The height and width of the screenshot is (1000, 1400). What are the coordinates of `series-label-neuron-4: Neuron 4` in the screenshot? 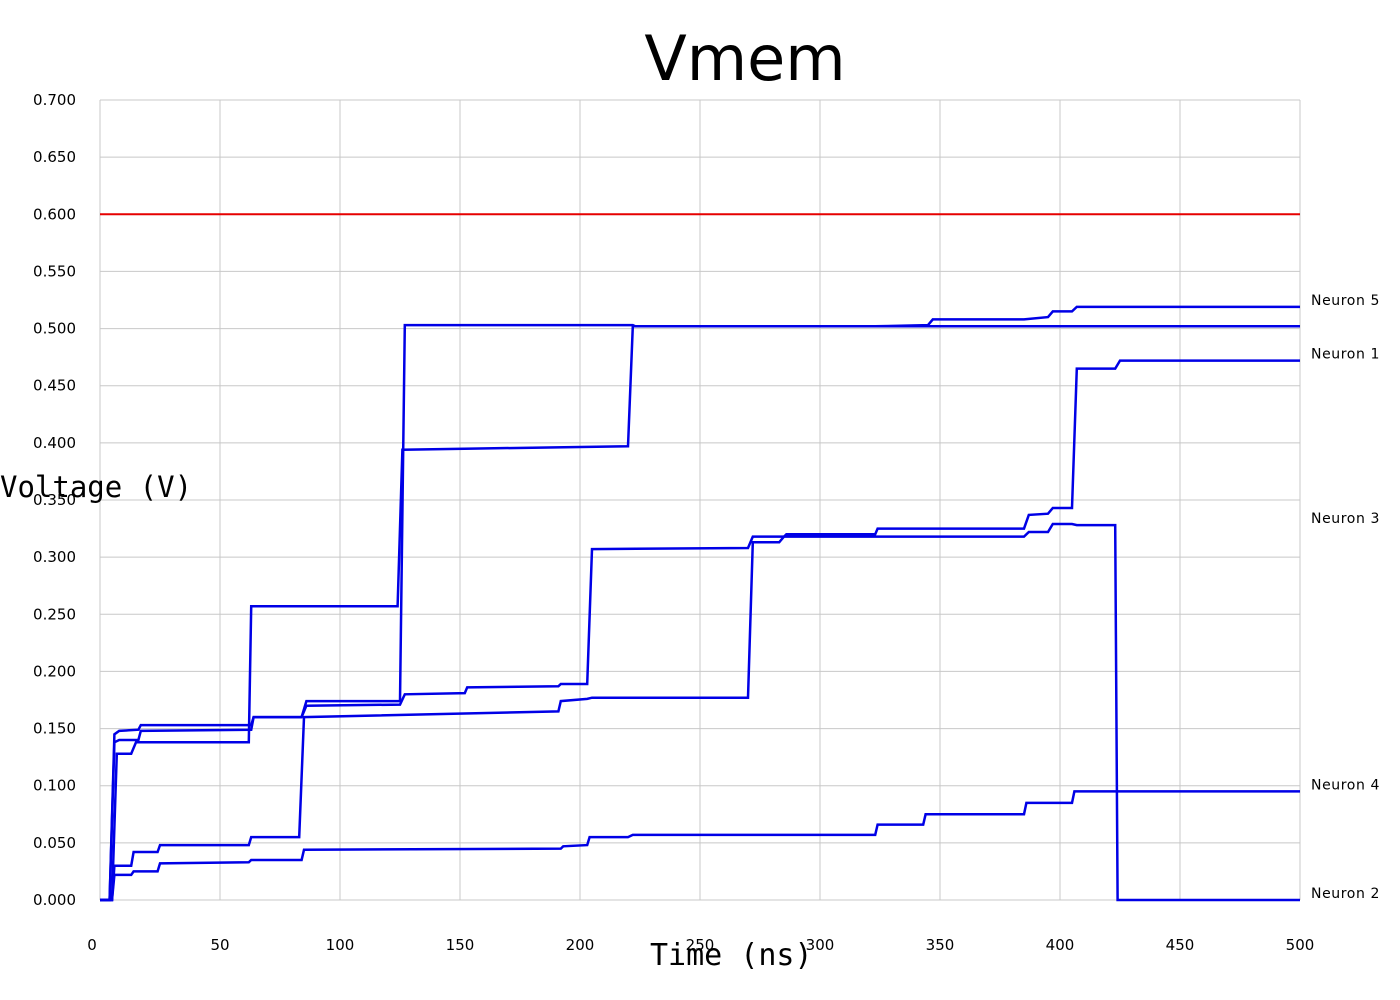 It's located at (1345, 785).